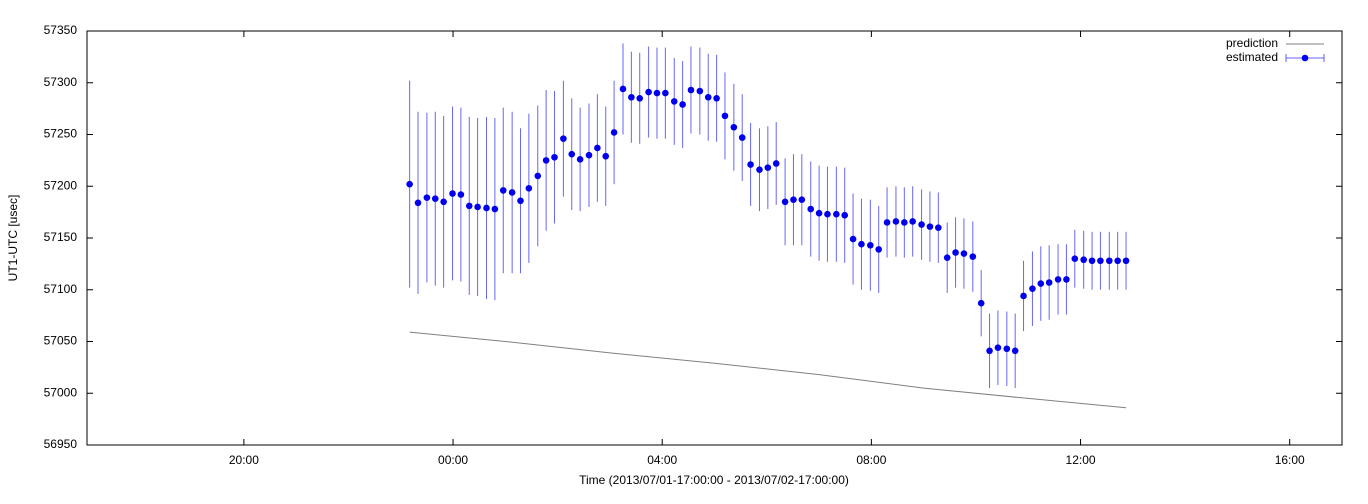  What do you see at coordinates (1305, 58) in the screenshot?
I see `legend-swatch` at bounding box center [1305, 58].